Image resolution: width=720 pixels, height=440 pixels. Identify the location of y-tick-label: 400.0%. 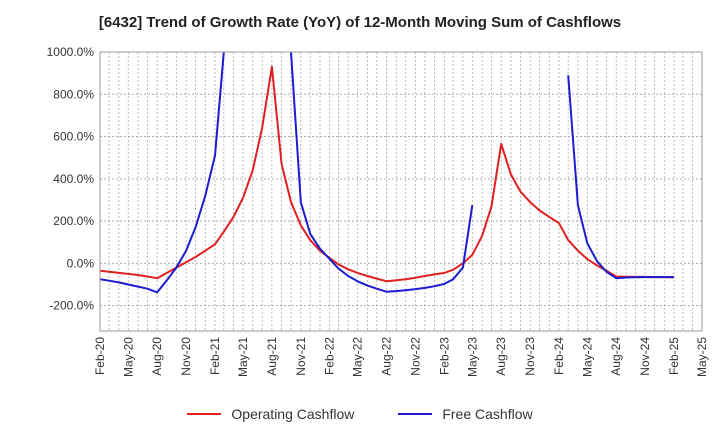
(73, 179).